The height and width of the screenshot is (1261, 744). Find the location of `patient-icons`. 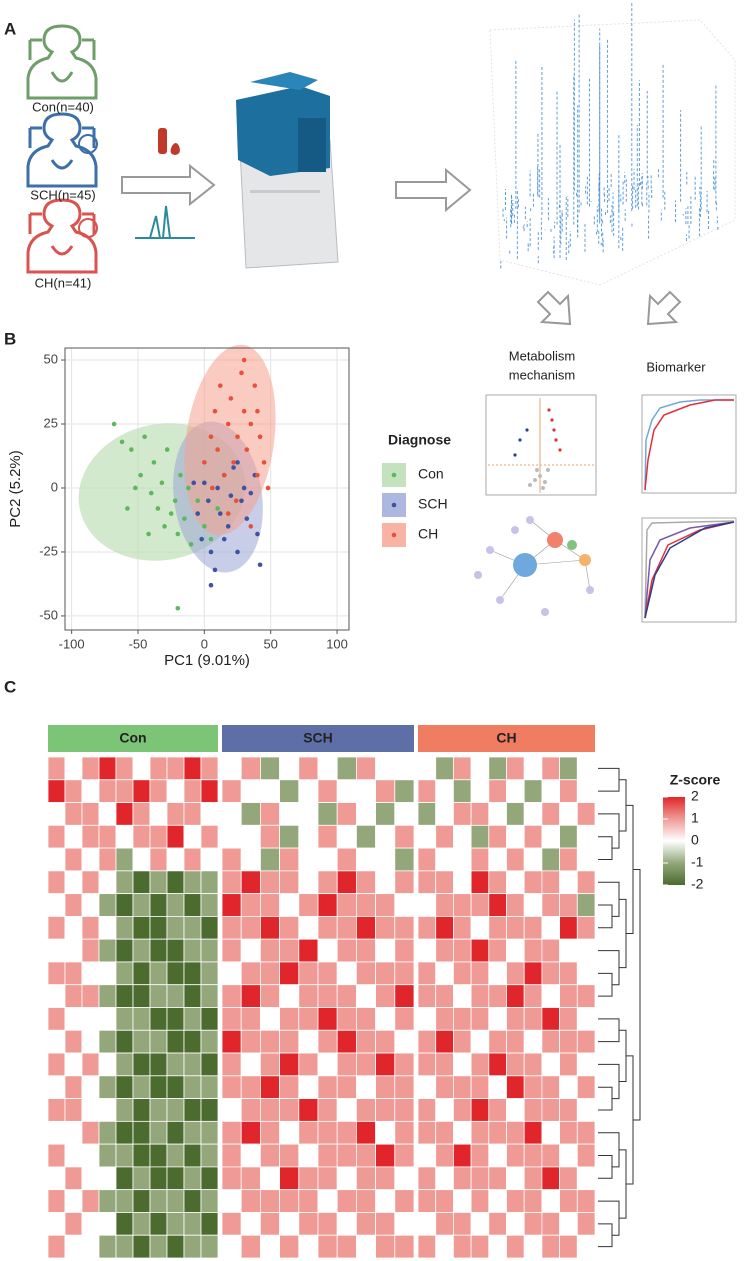

patient-icons is located at coordinates (62, 149).